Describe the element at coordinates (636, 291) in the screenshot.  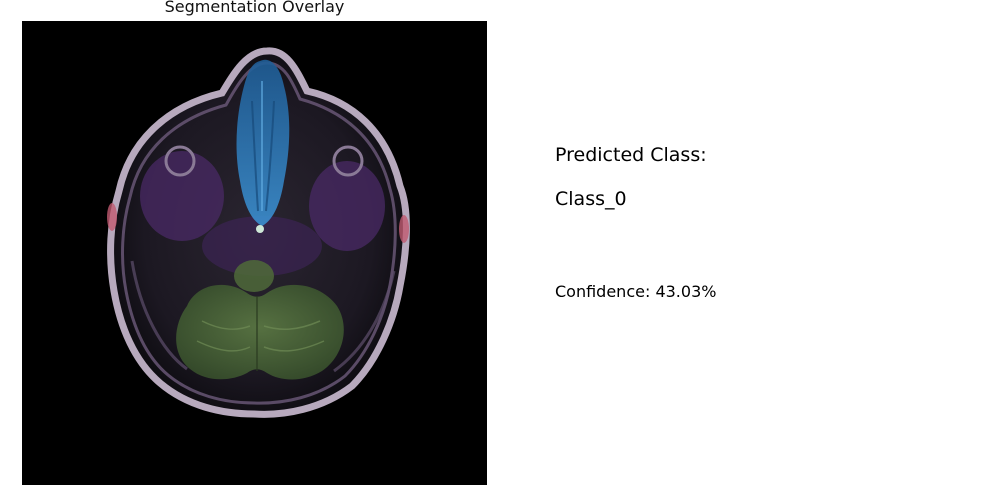
I see `confidence-text: Confidence: 43.03%` at that location.